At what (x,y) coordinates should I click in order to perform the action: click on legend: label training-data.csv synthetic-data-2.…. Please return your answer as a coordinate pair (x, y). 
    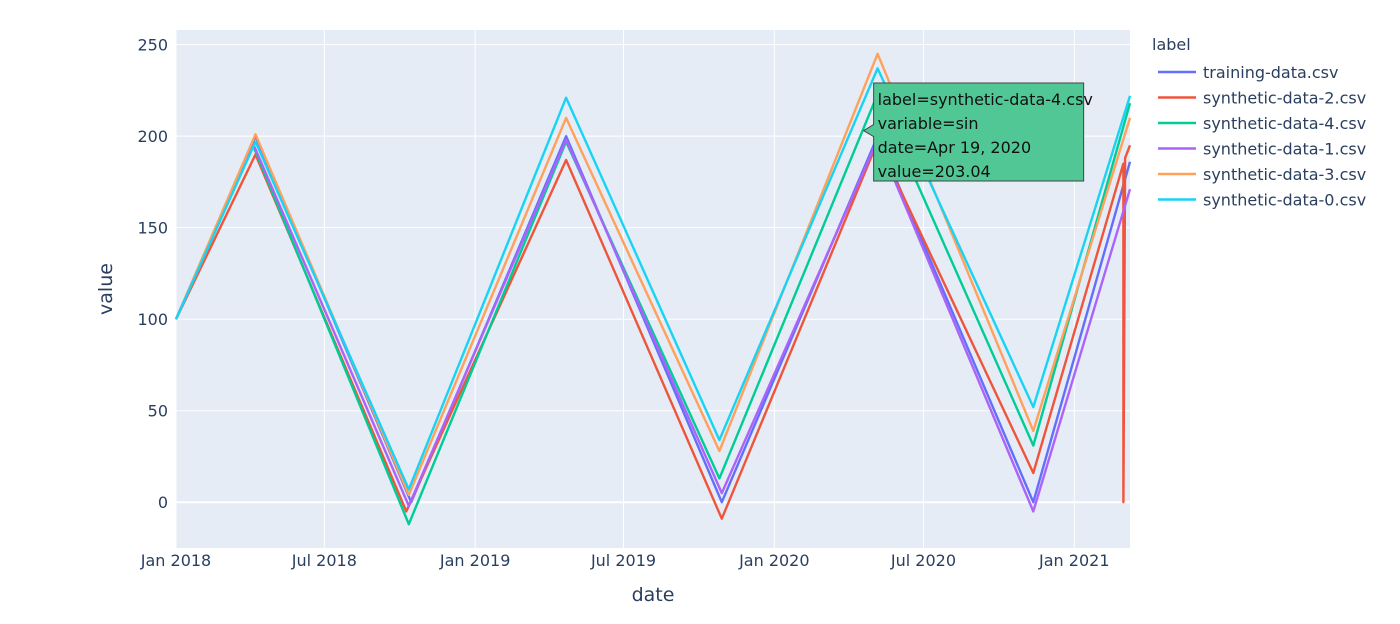
    Looking at the image, I should click on (1259, 122).